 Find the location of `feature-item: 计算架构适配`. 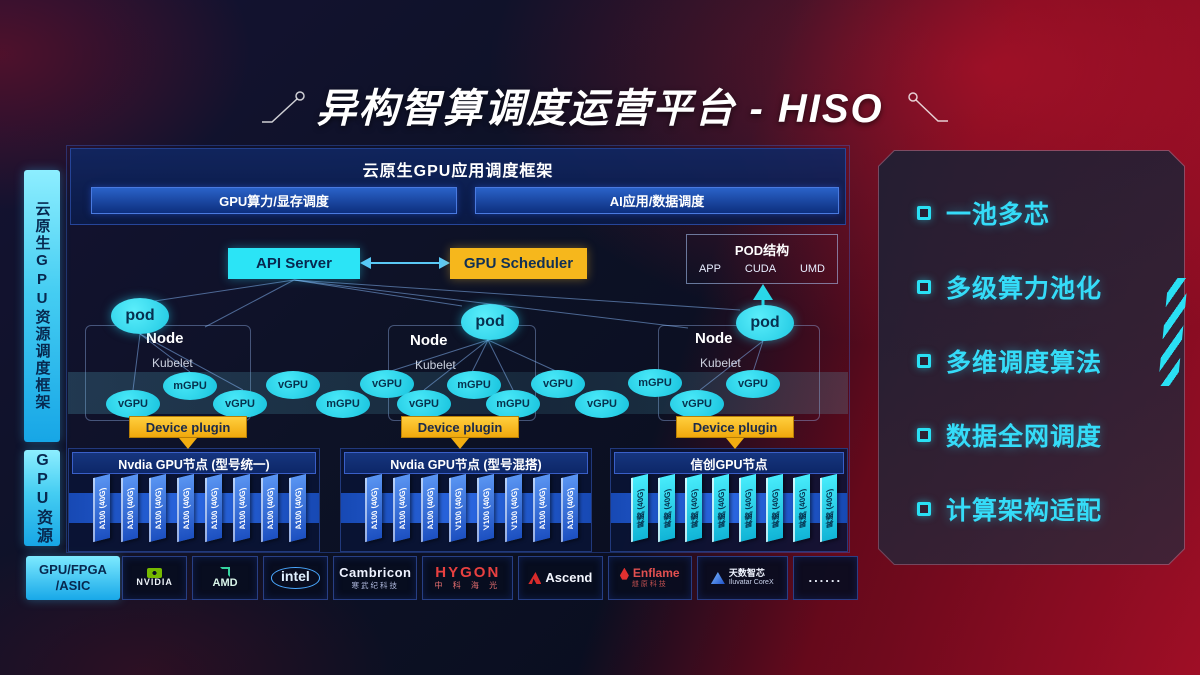

feature-item: 计算架构适配 is located at coordinates (1022, 509).